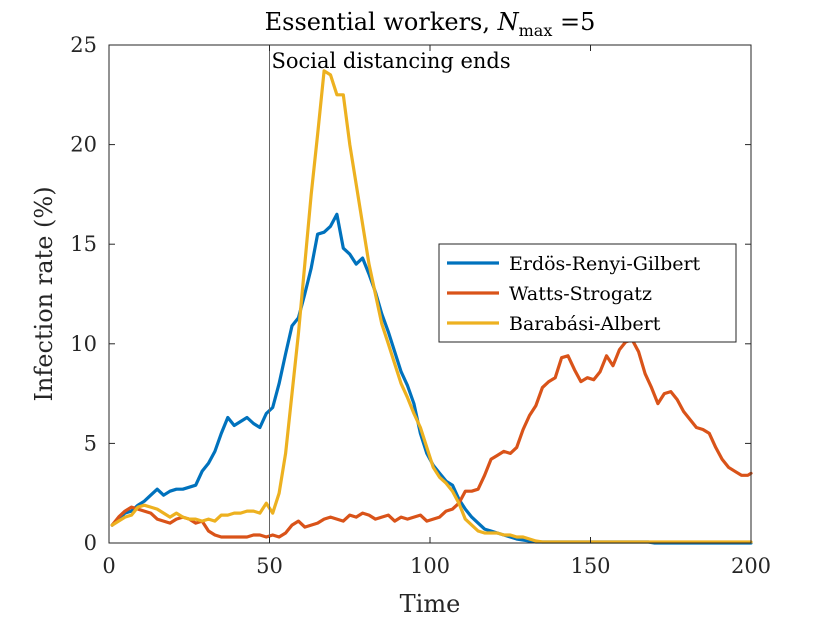  Describe the element at coordinates (90, 543) in the screenshot. I see `y-tick-label-0: 0` at that location.